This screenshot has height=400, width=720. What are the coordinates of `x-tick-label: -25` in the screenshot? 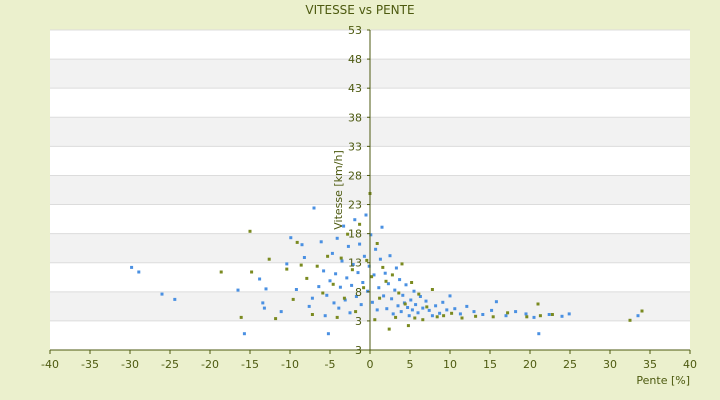 It's located at (170, 364).